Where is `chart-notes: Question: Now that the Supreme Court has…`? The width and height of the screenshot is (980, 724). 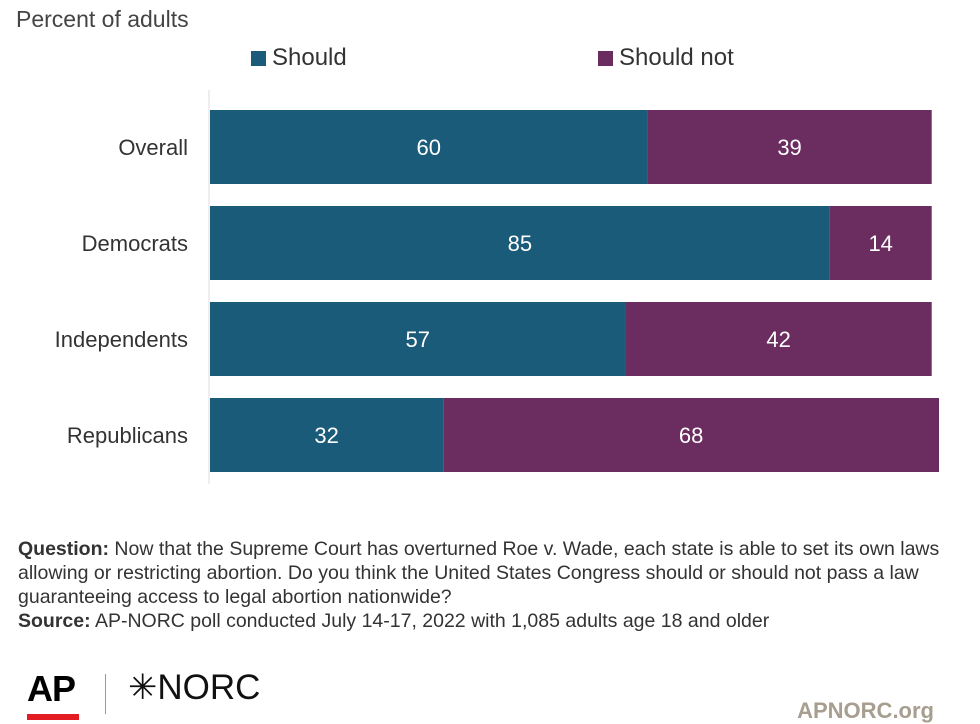
chart-notes: Question: Now that the Supreme Court has… is located at coordinates (493, 585).